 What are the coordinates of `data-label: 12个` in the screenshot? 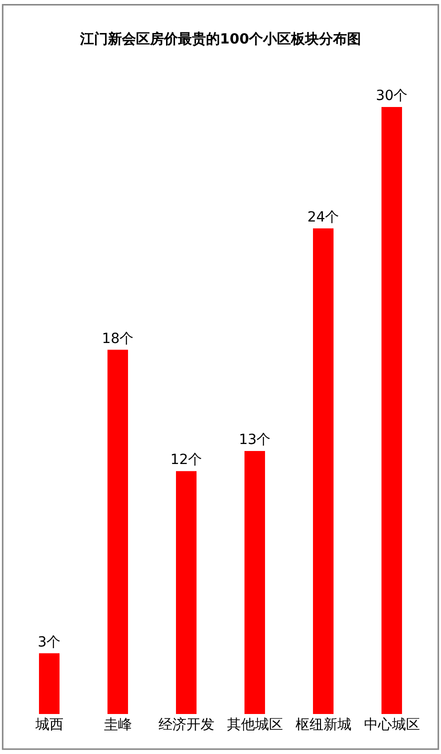 It's located at (186, 460).